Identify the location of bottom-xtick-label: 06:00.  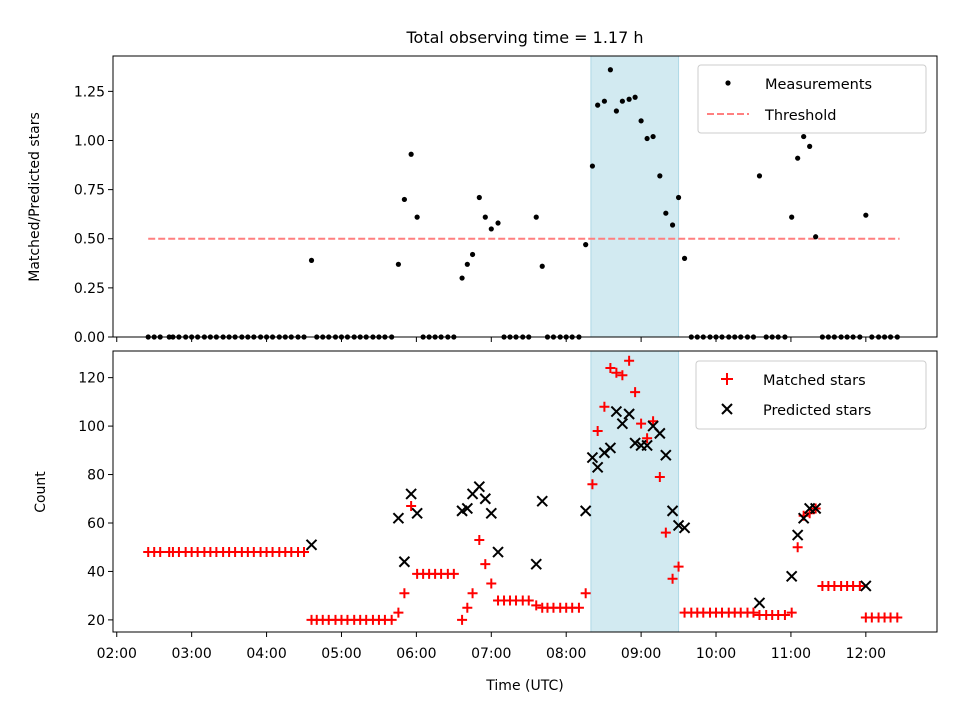
(416, 654).